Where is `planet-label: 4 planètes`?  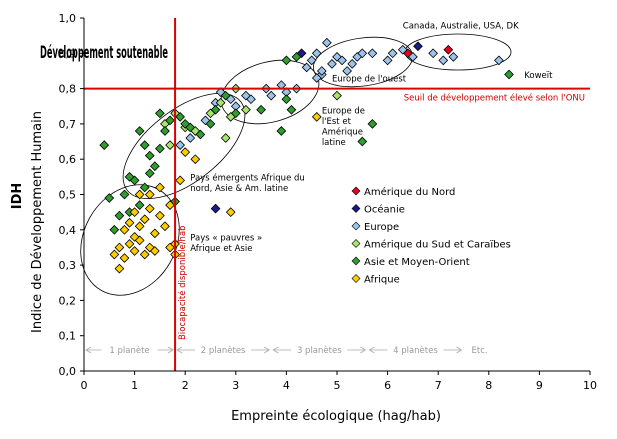
planet-label: 4 planètes is located at coordinates (415, 350).